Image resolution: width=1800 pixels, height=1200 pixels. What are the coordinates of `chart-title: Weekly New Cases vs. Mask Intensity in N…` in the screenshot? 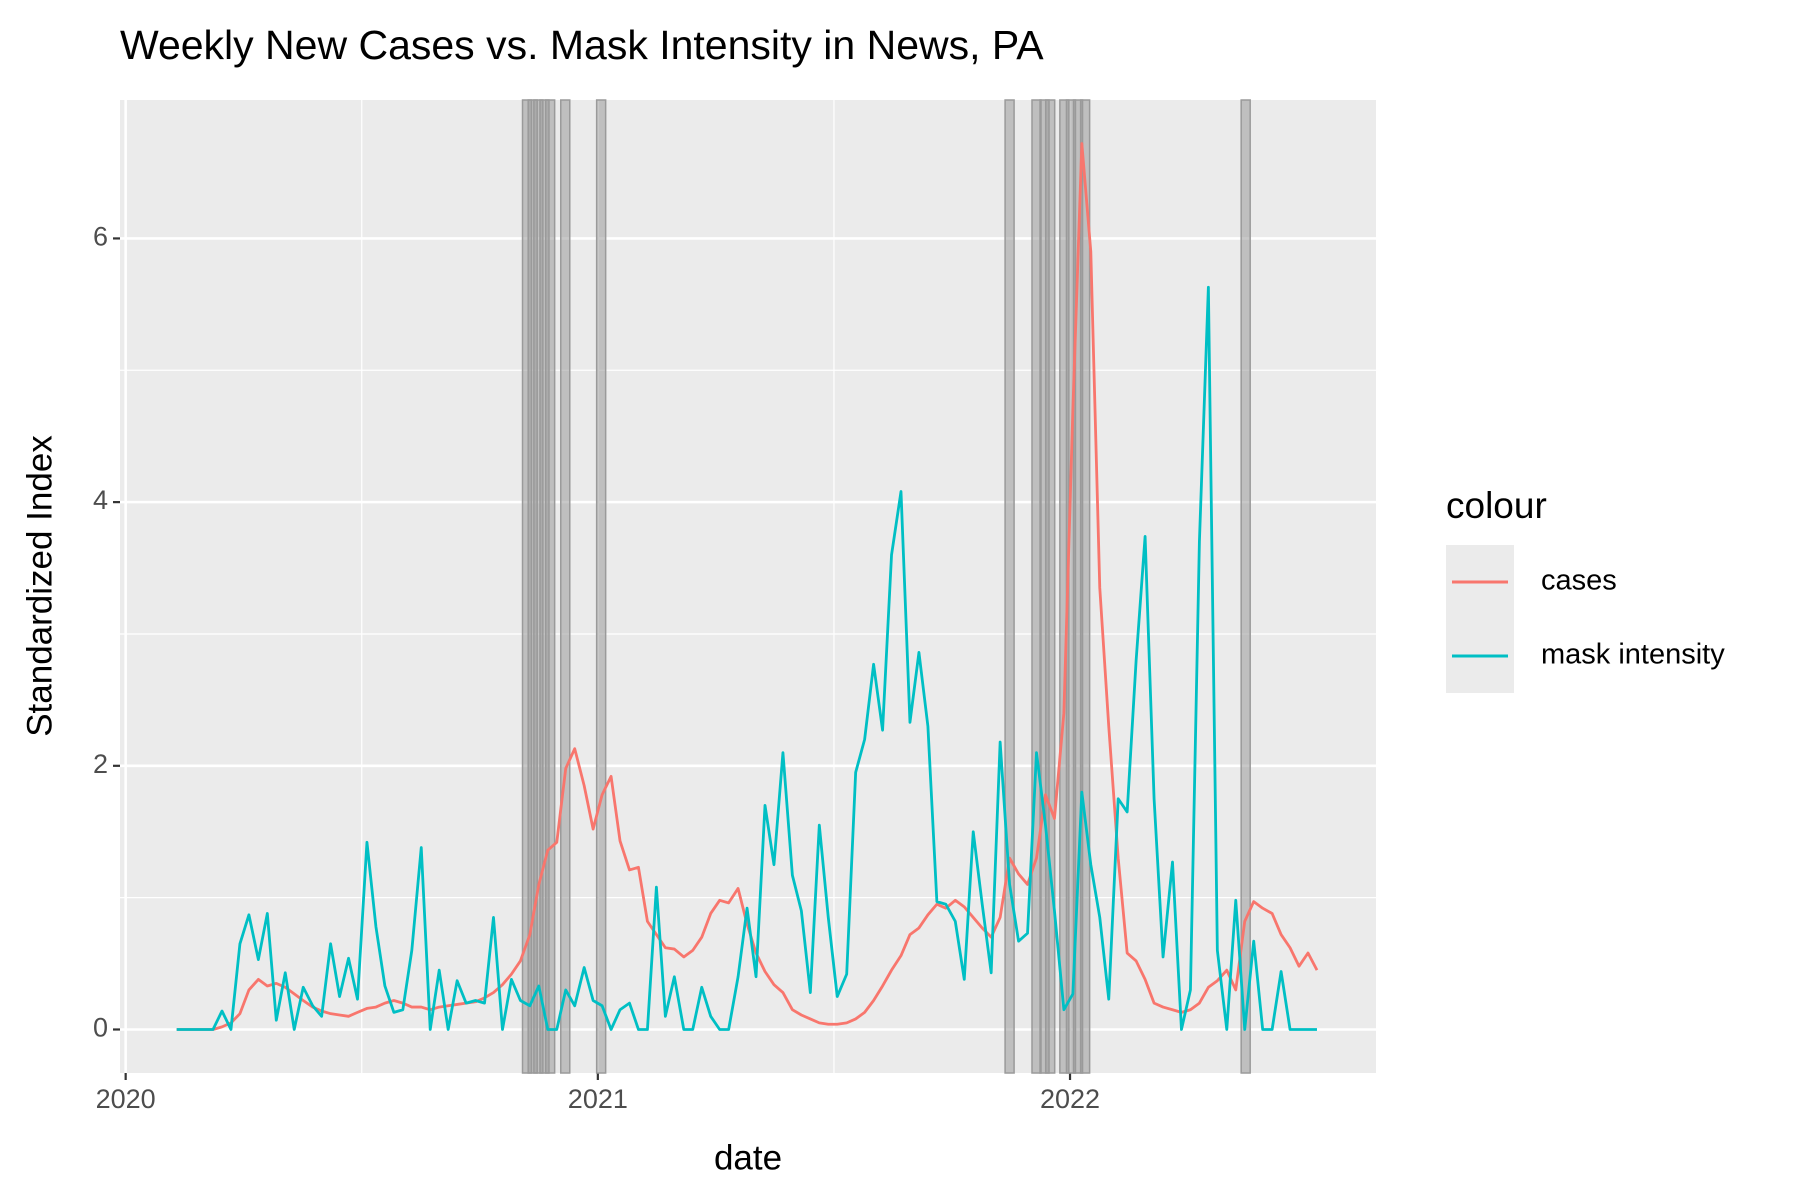 It's located at (582, 45).